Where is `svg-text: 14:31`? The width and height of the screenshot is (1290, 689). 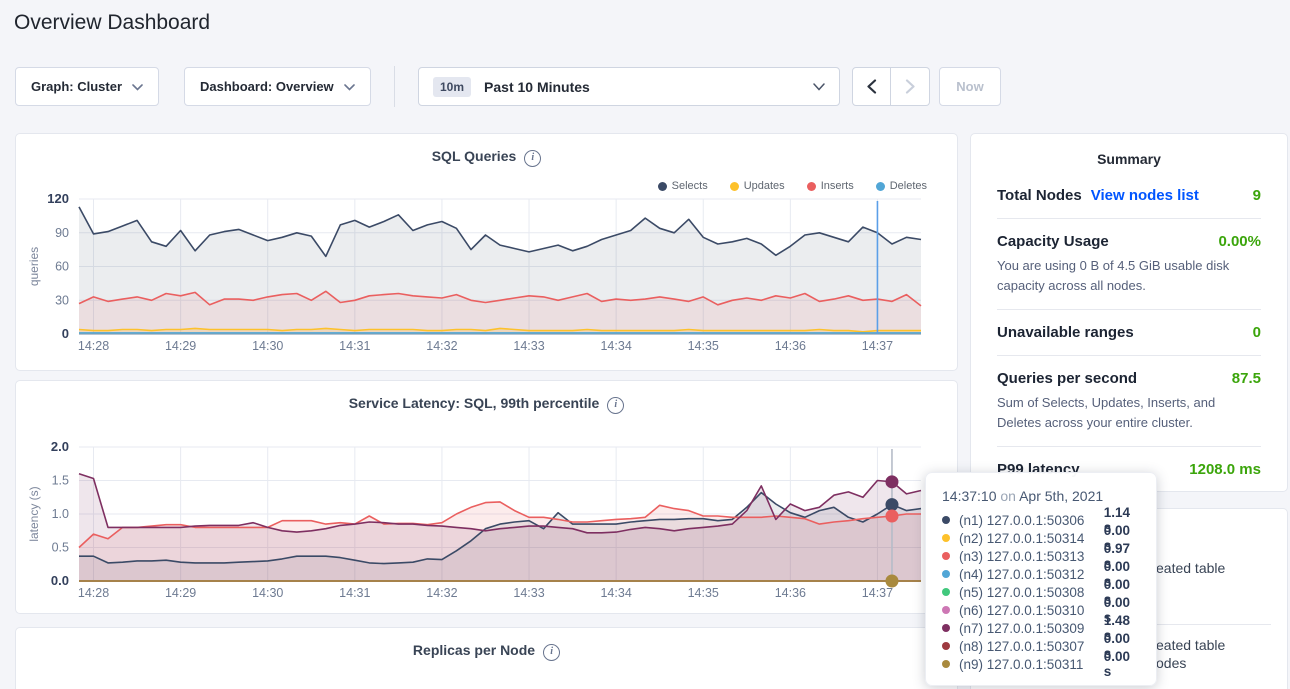 svg-text: 14:31 is located at coordinates (354, 346).